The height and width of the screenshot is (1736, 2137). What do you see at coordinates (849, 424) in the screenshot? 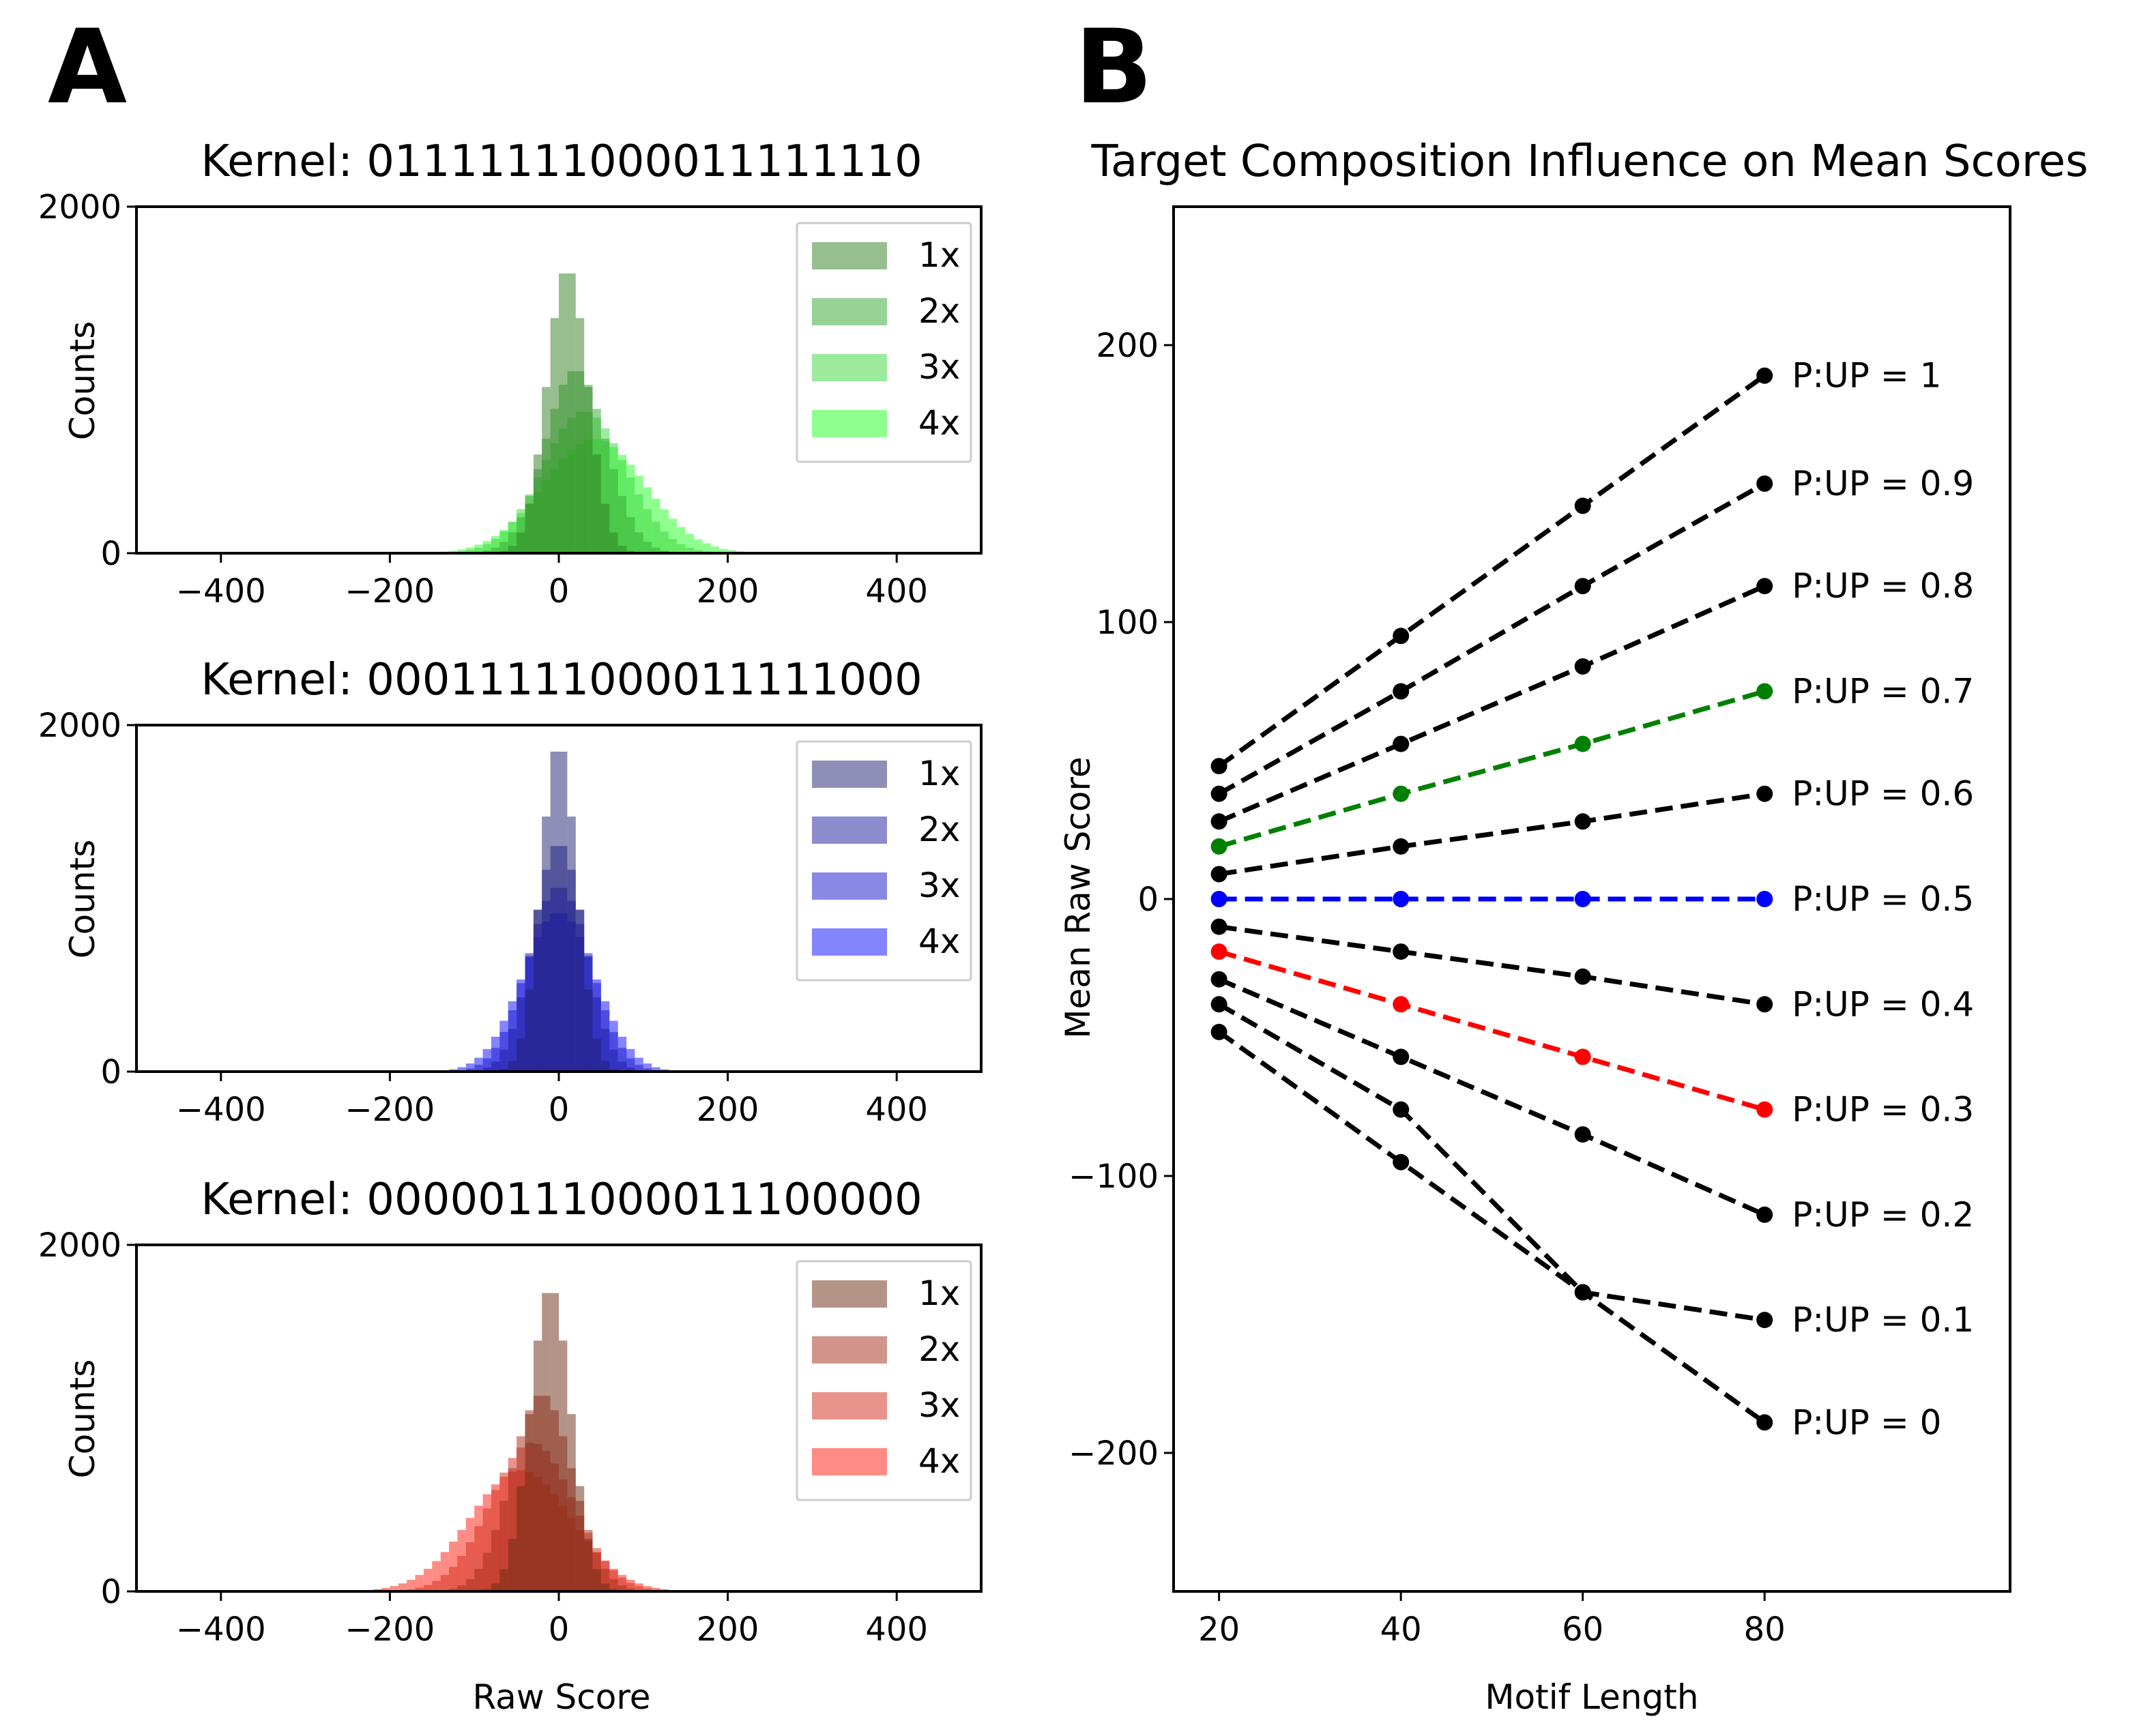
I see `histogram-1-legend-swatch-4x` at bounding box center [849, 424].